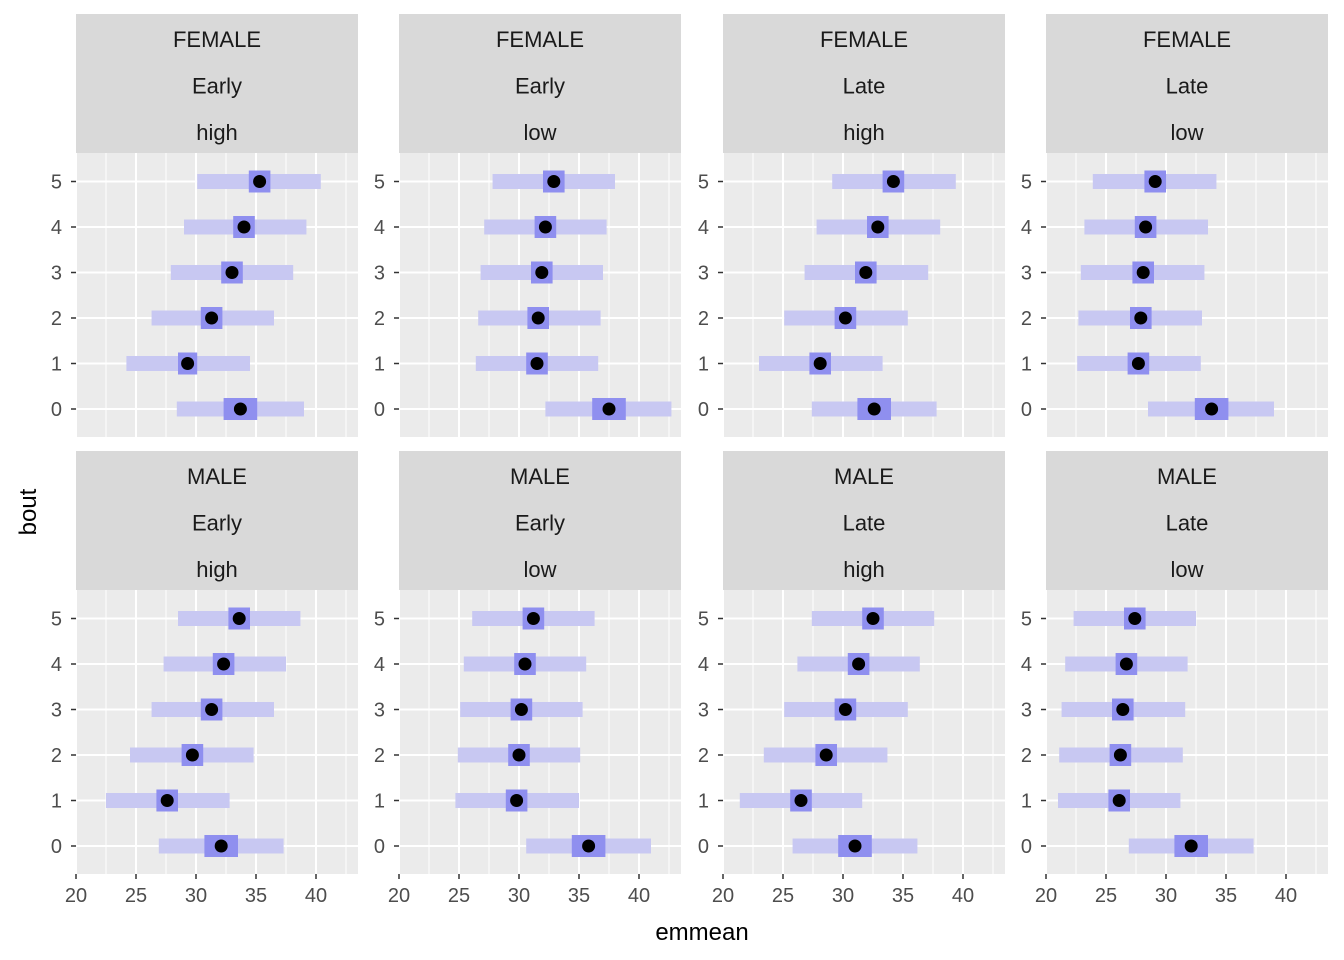 The height and width of the screenshot is (960, 1344). I want to click on facet-panel-1: FEMALE Early high 0 1 2 3 4 5, so click(204, 225).